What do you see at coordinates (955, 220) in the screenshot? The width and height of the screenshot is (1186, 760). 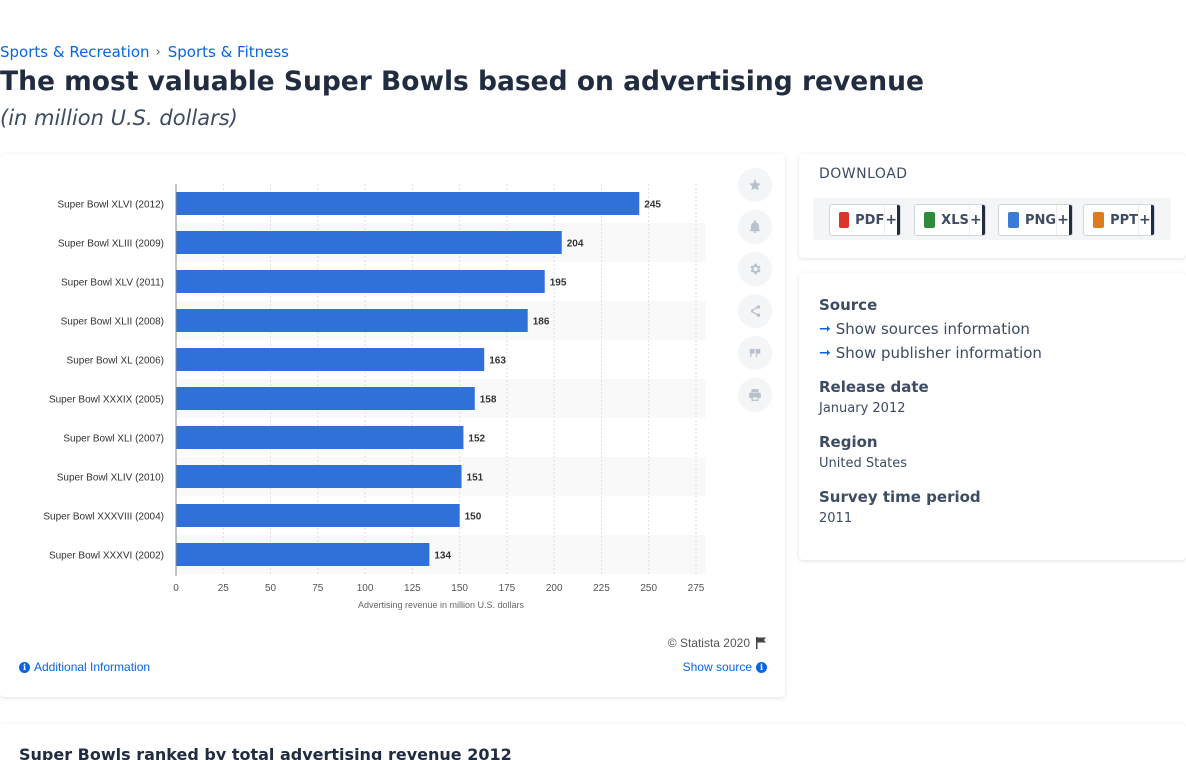 I see `download-xls-label: XLS` at bounding box center [955, 220].